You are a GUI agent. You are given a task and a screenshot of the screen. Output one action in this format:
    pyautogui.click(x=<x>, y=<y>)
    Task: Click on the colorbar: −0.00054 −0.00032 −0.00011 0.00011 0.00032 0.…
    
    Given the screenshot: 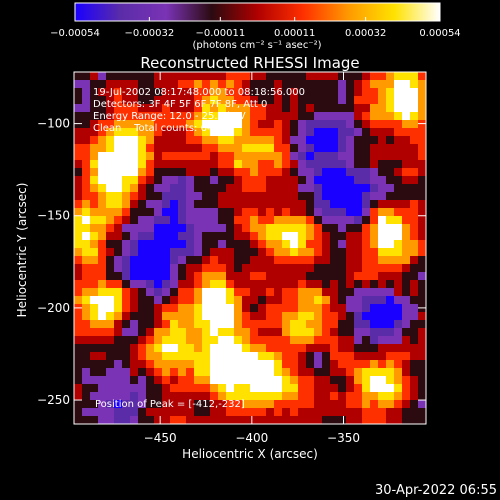 What is the action you would take?
    pyautogui.click(x=255, y=26)
    